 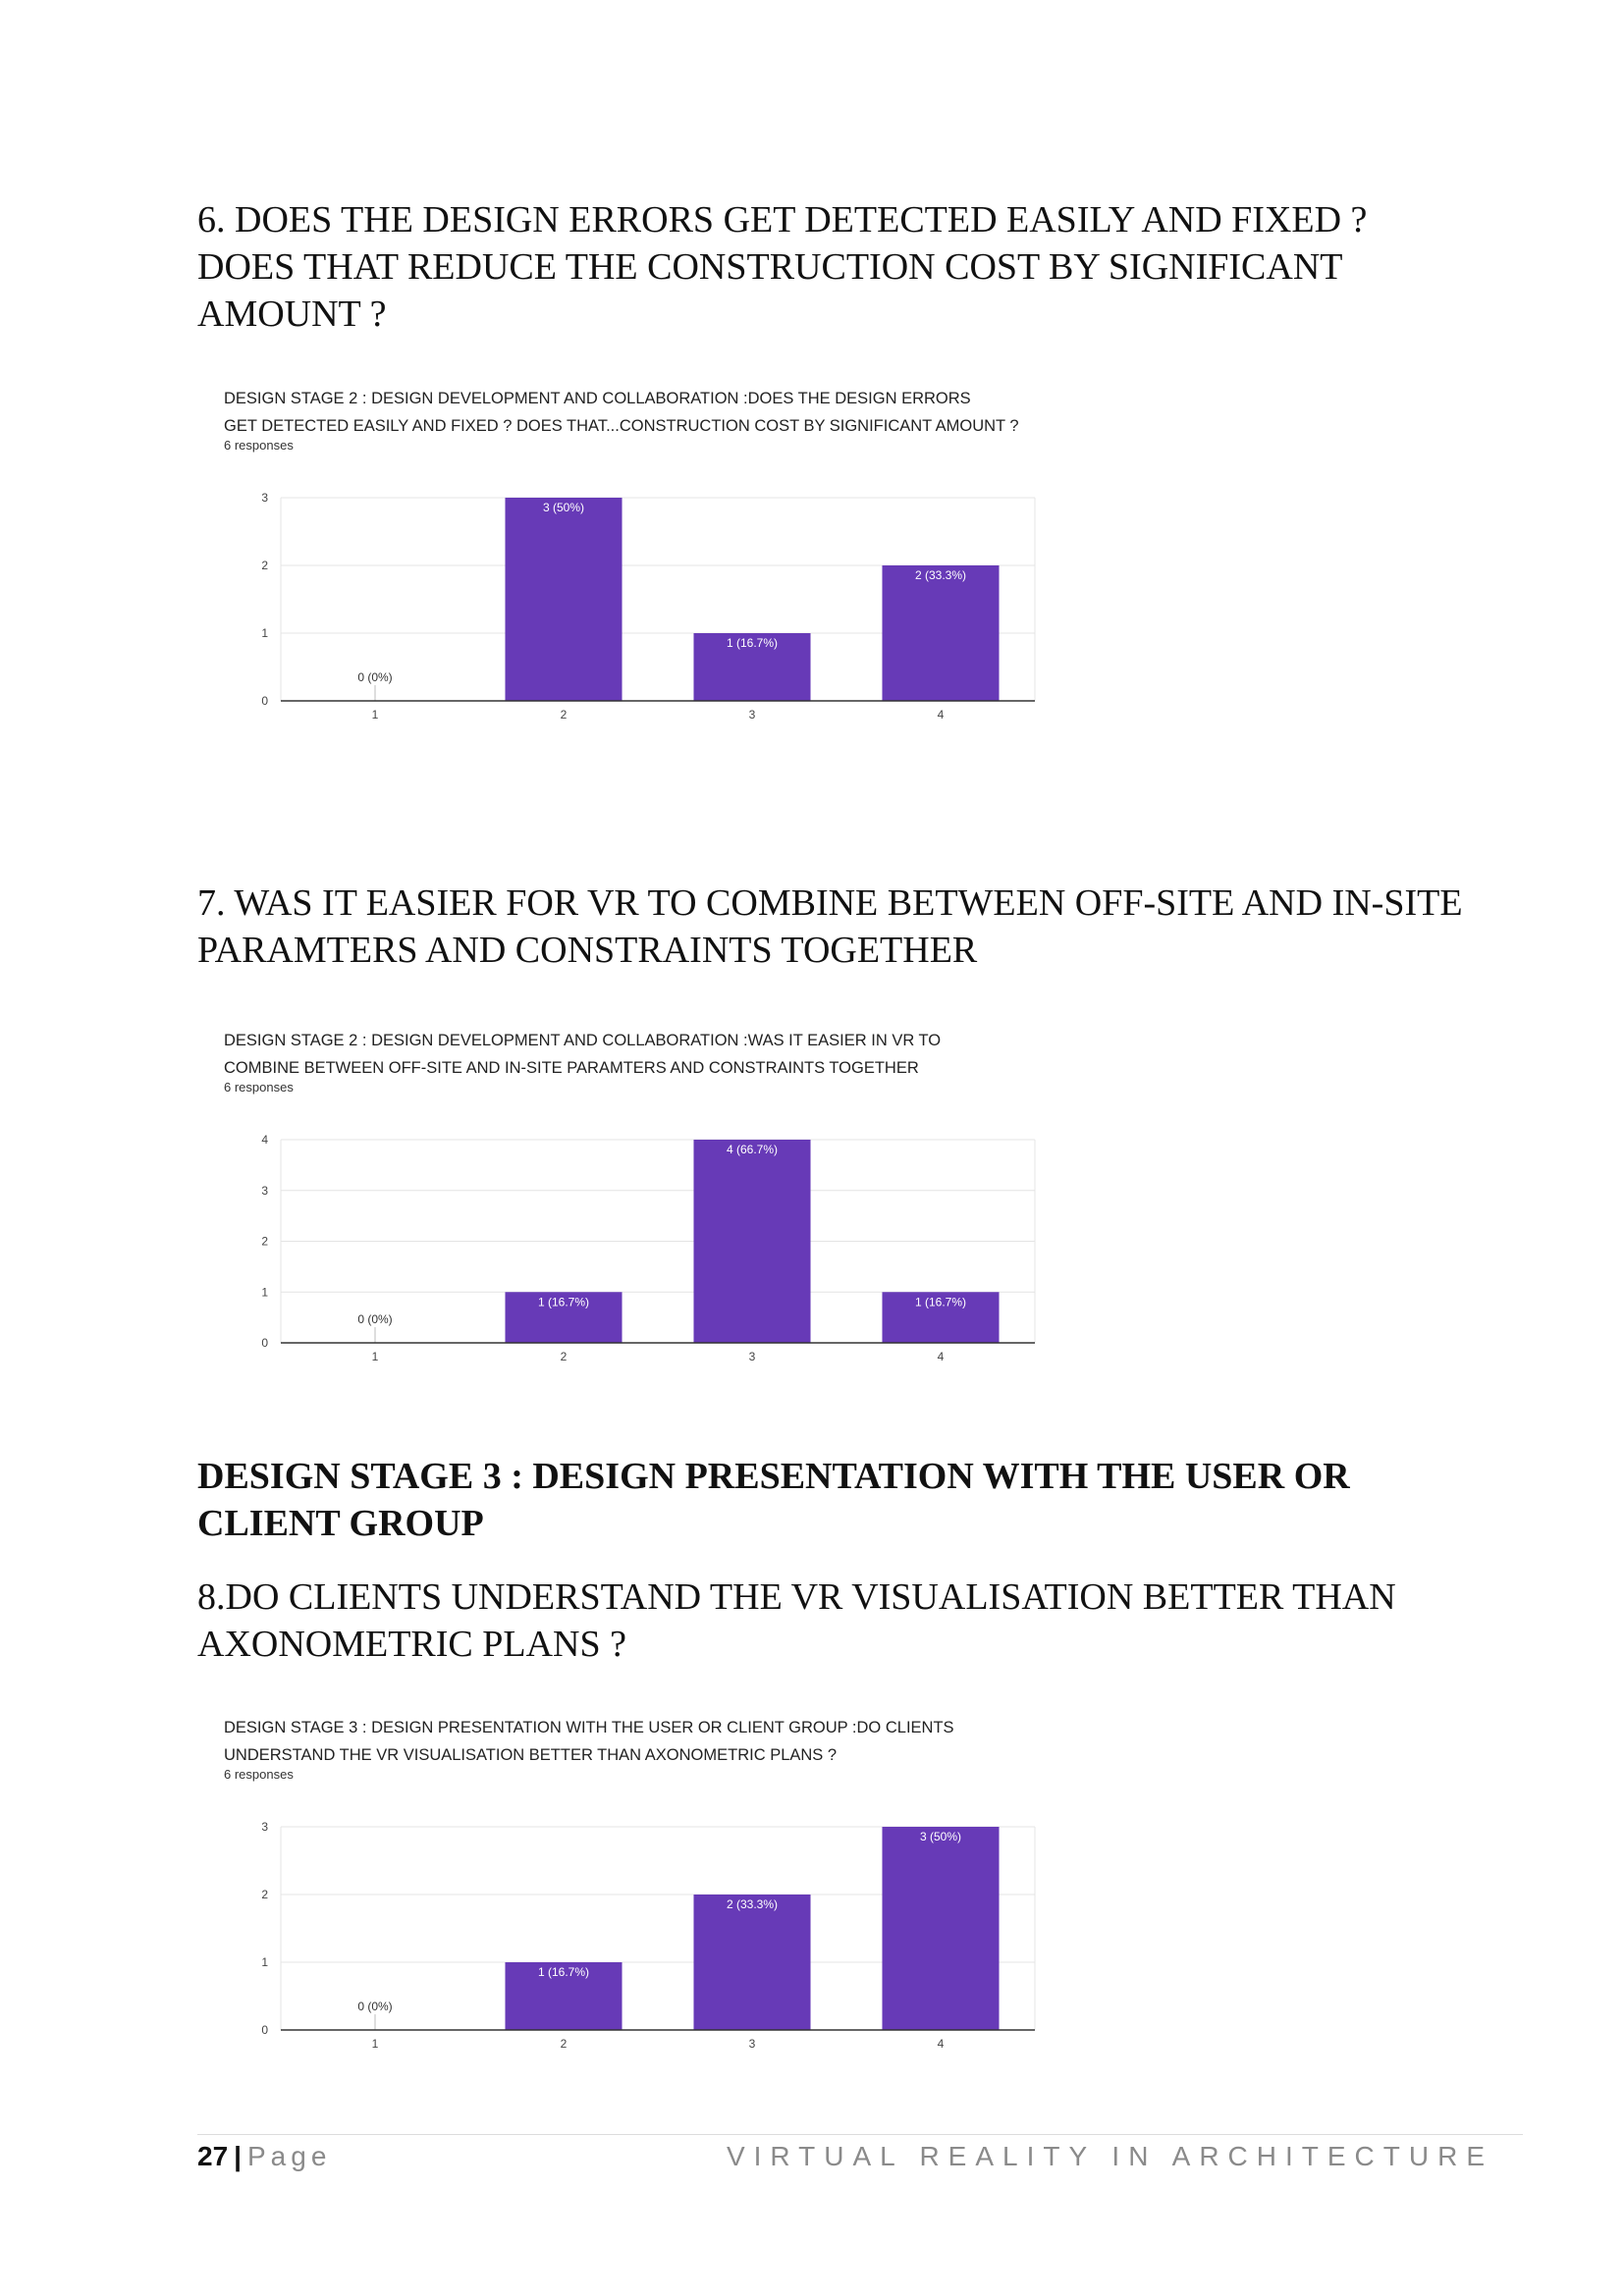 What do you see at coordinates (289, 2156) in the screenshot?
I see `page-label: Page` at bounding box center [289, 2156].